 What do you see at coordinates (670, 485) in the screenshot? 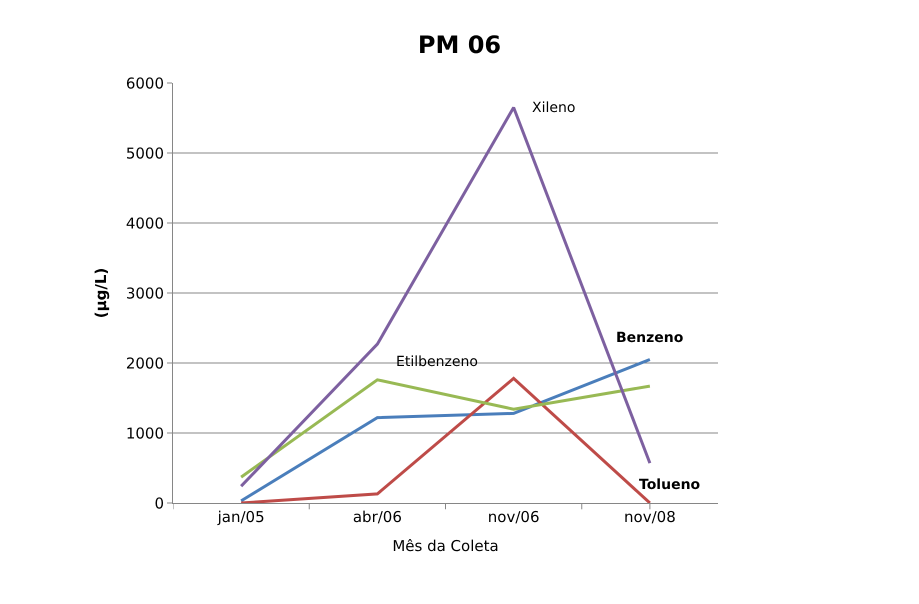
I see `series-label: Tolueno` at bounding box center [670, 485].